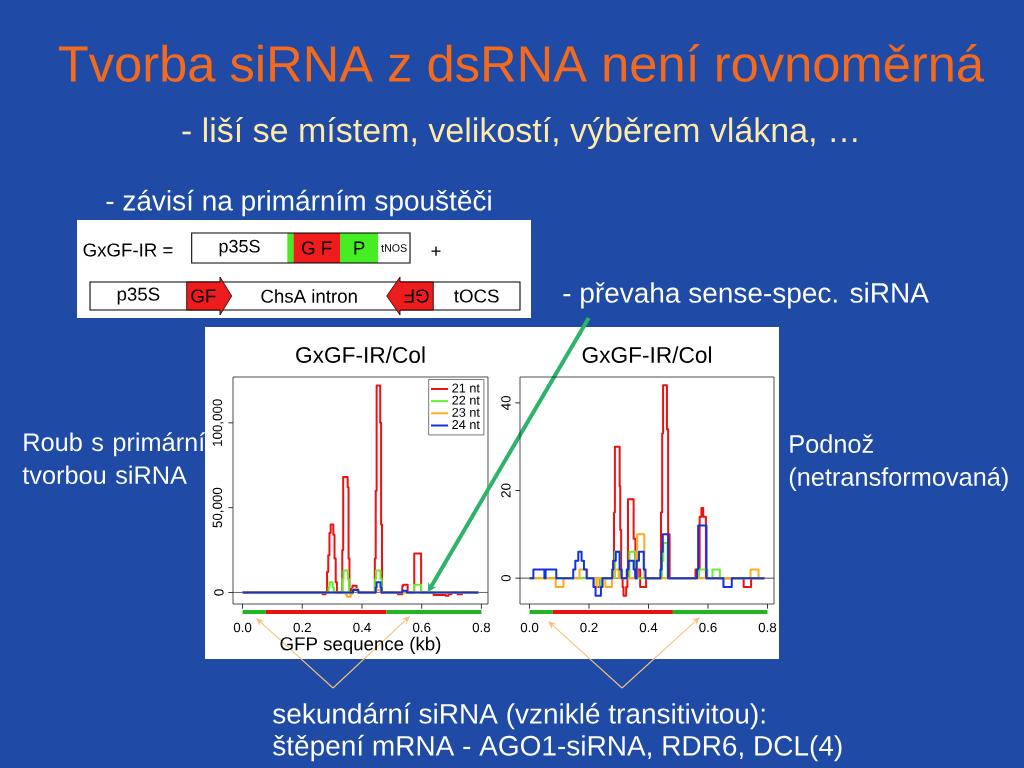 This screenshot has height=768, width=1024. I want to click on text: P, so click(359, 248).